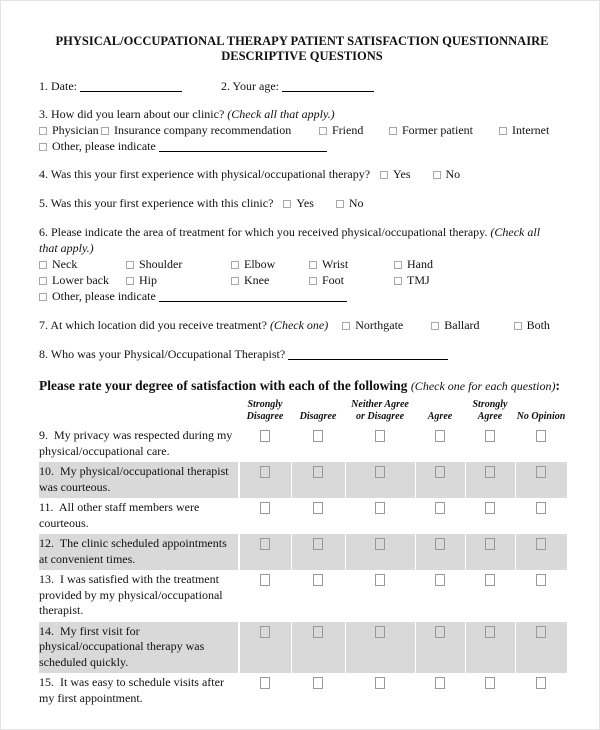 The height and width of the screenshot is (730, 600). What do you see at coordinates (372, 325) in the screenshot?
I see `option-northgate: Northgate` at bounding box center [372, 325].